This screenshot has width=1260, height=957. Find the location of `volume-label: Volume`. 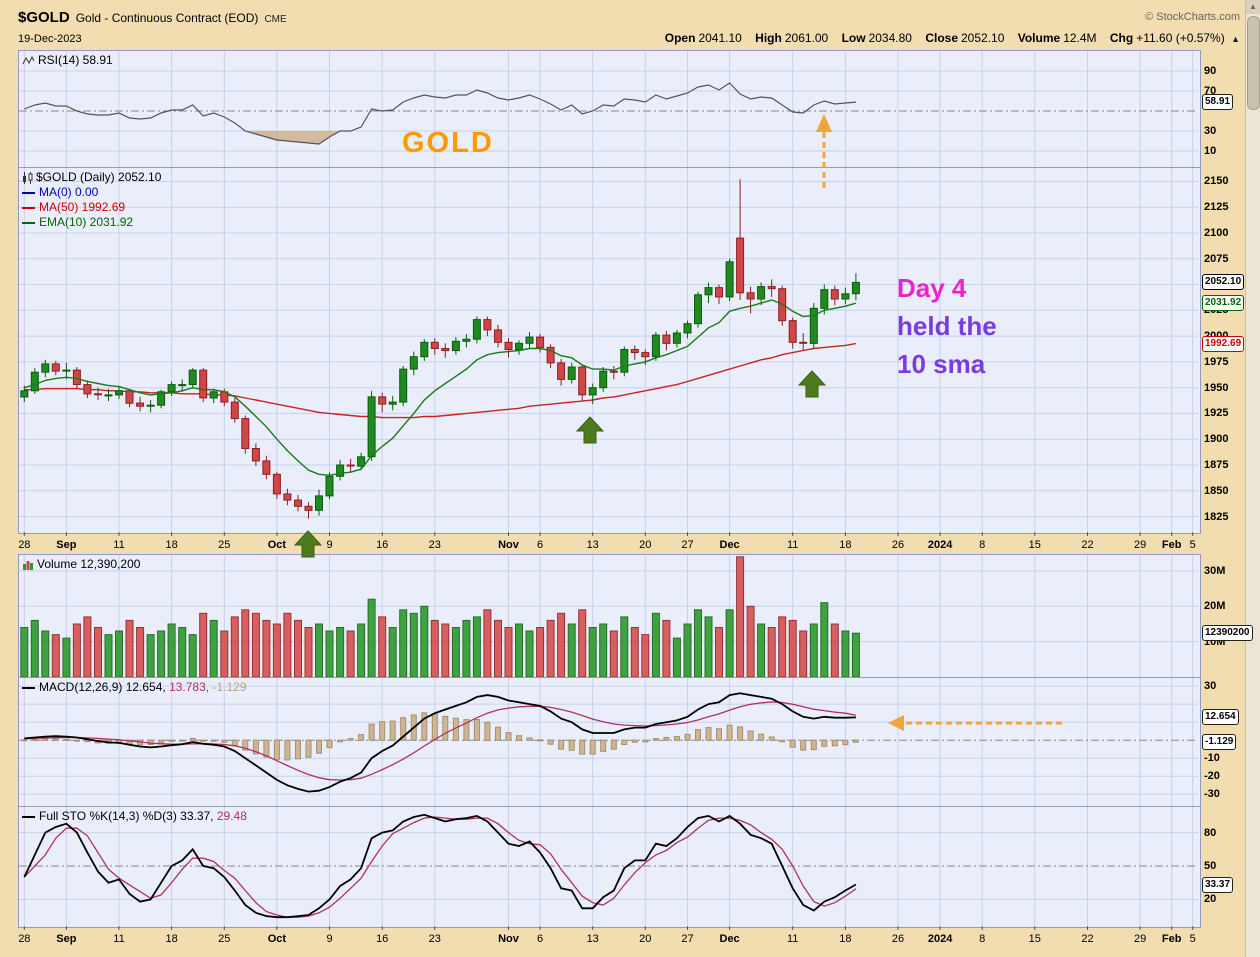

volume-label: Volume is located at coordinates (1039, 38).